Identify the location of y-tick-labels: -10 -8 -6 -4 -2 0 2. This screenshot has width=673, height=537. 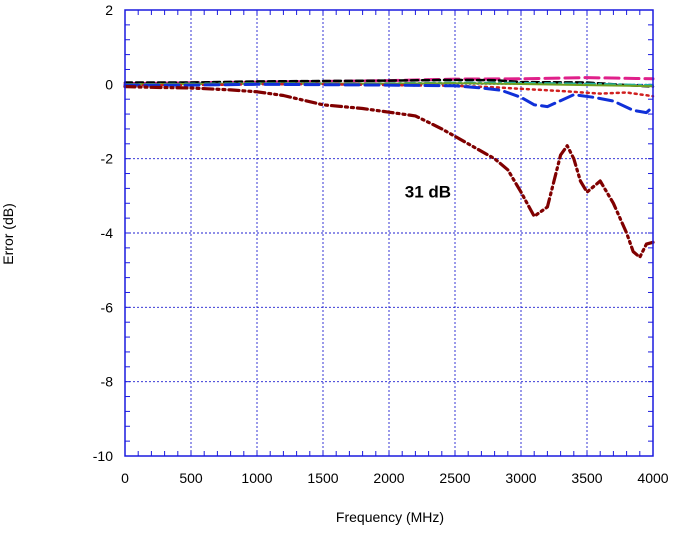
(103, 233).